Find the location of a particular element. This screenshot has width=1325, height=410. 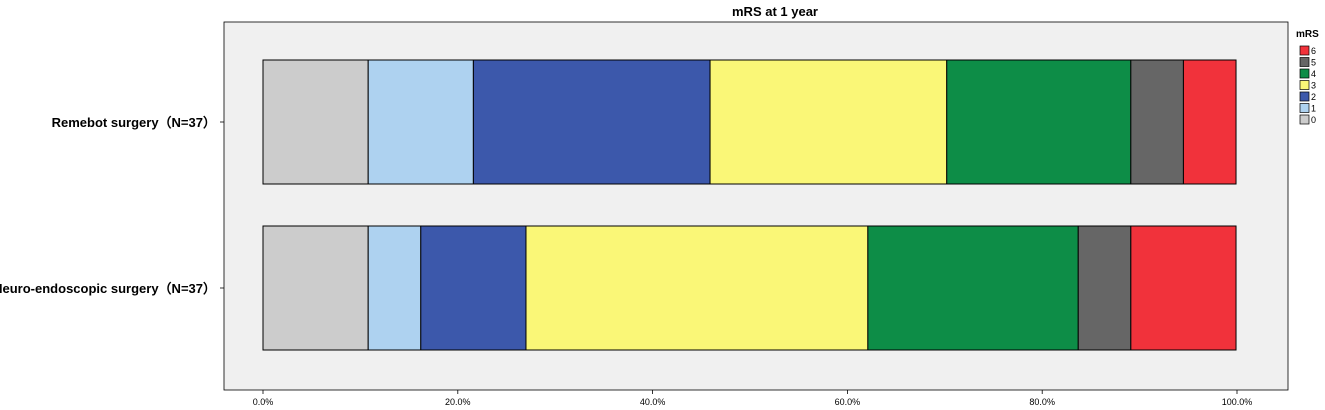

legend-label-mrs-5: 5 is located at coordinates (1313, 63).